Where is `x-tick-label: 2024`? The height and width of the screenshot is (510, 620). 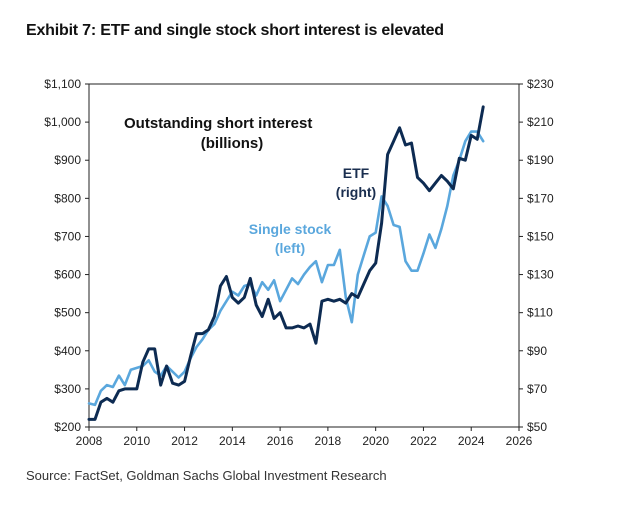
x-tick-label: 2024 is located at coordinates (471, 441).